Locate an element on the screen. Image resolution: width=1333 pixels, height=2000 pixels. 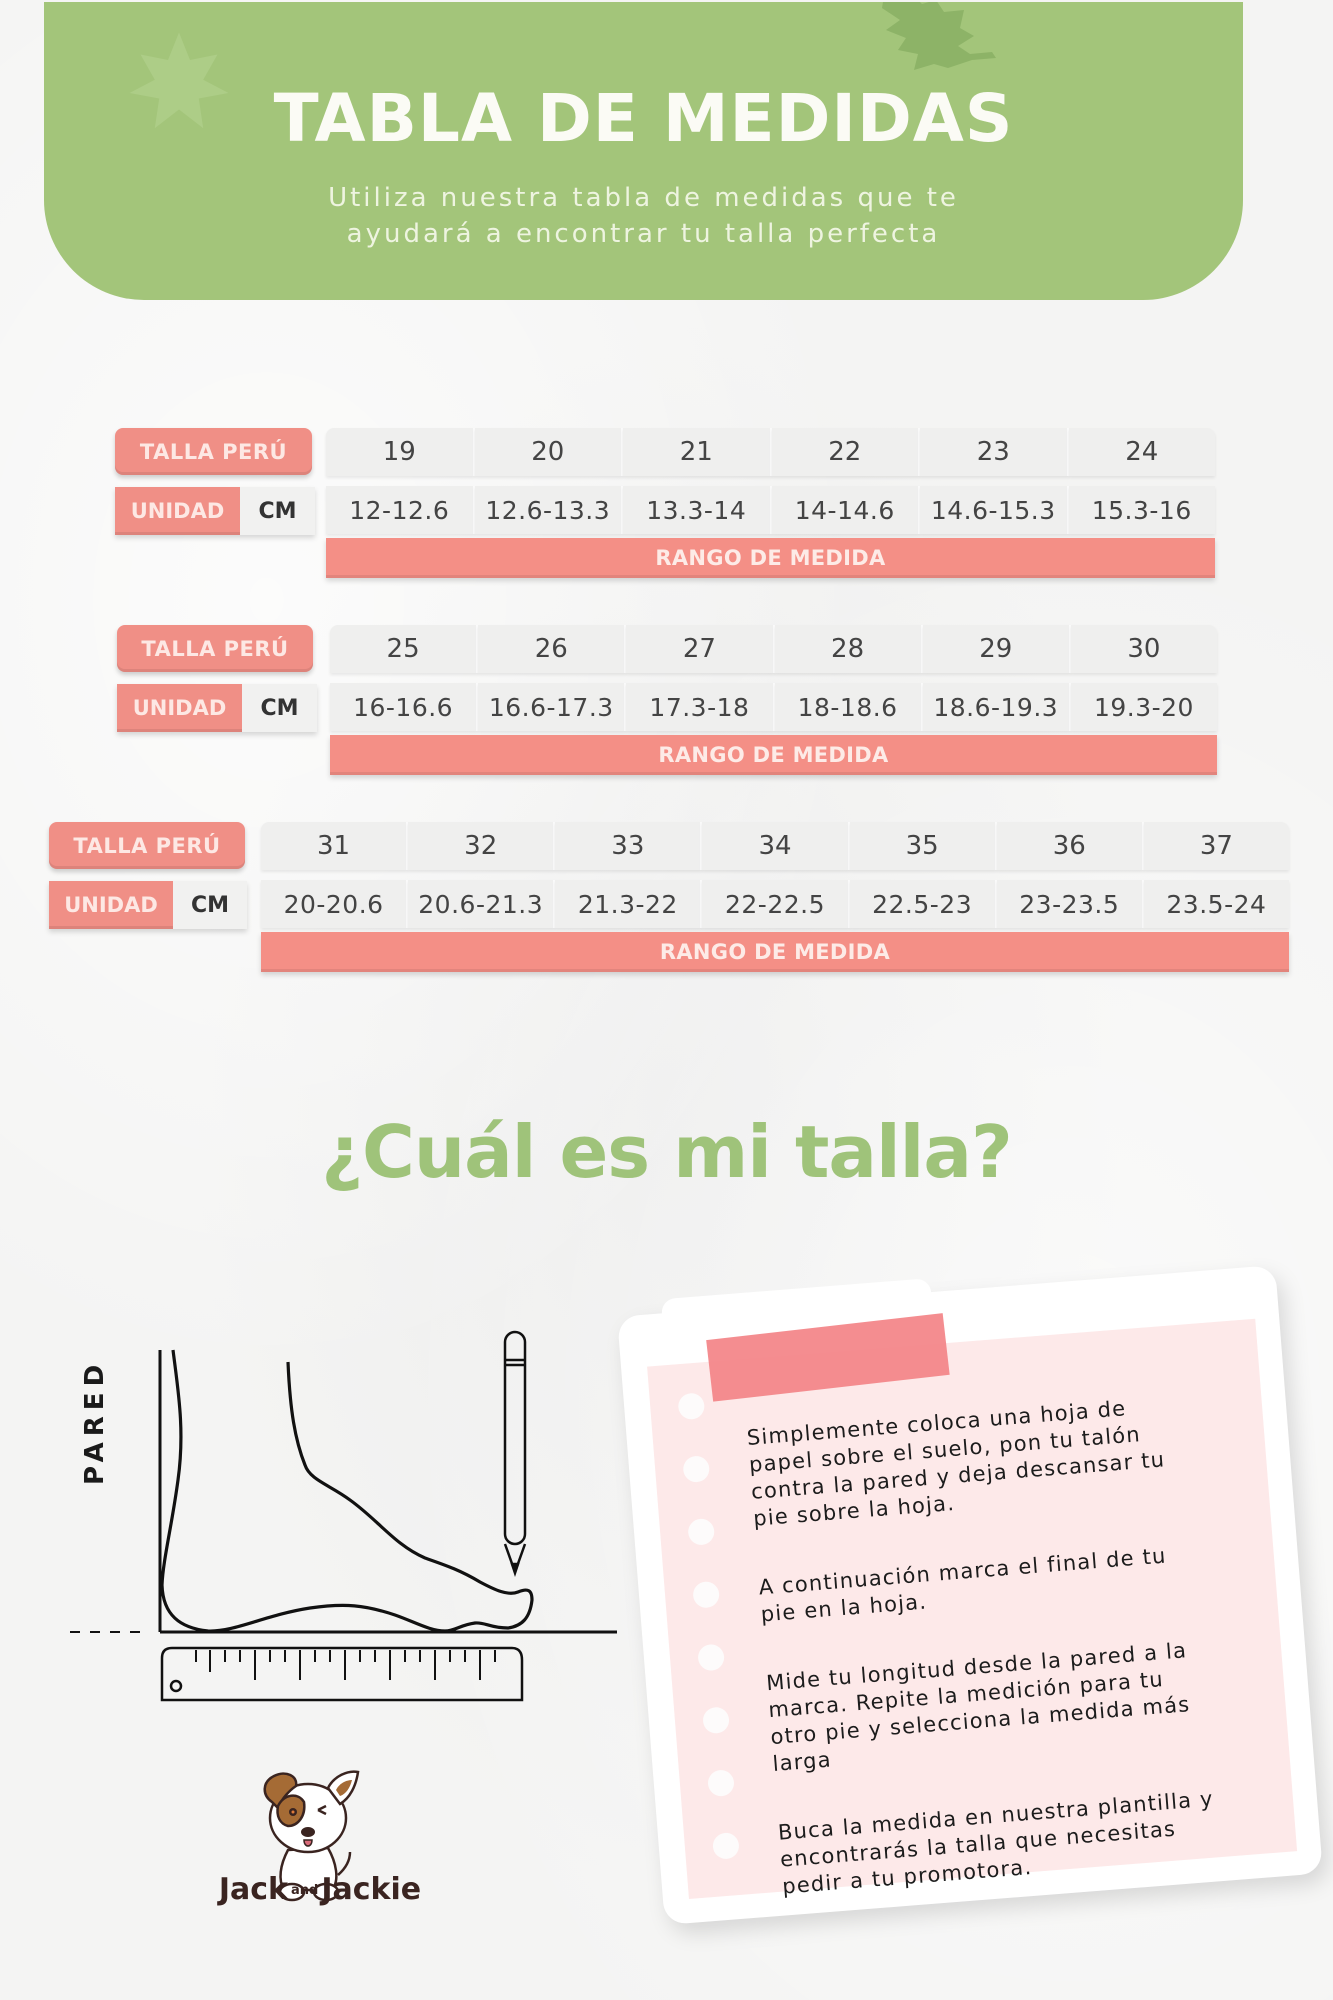
range-cell: 21.3-22 is located at coordinates (629, 904).